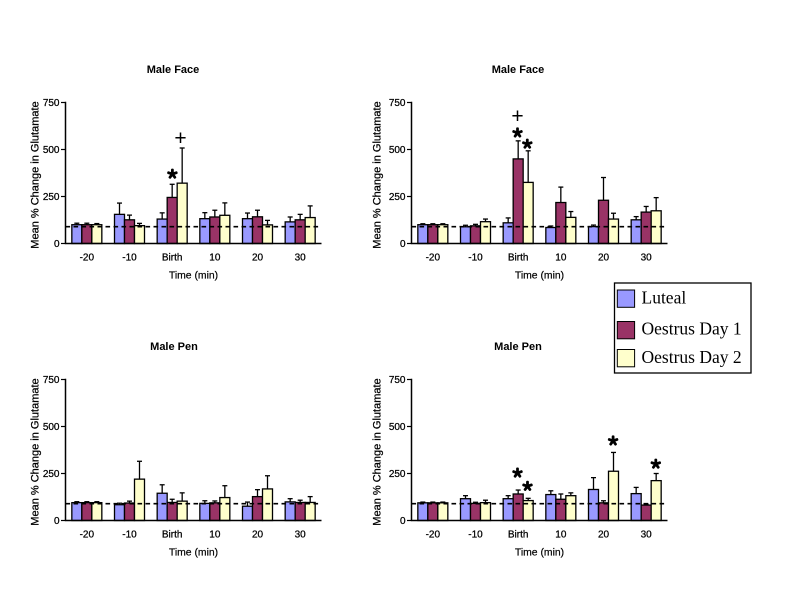  What do you see at coordinates (664, 298) in the screenshot?
I see `svg-text: Luteal` at bounding box center [664, 298].